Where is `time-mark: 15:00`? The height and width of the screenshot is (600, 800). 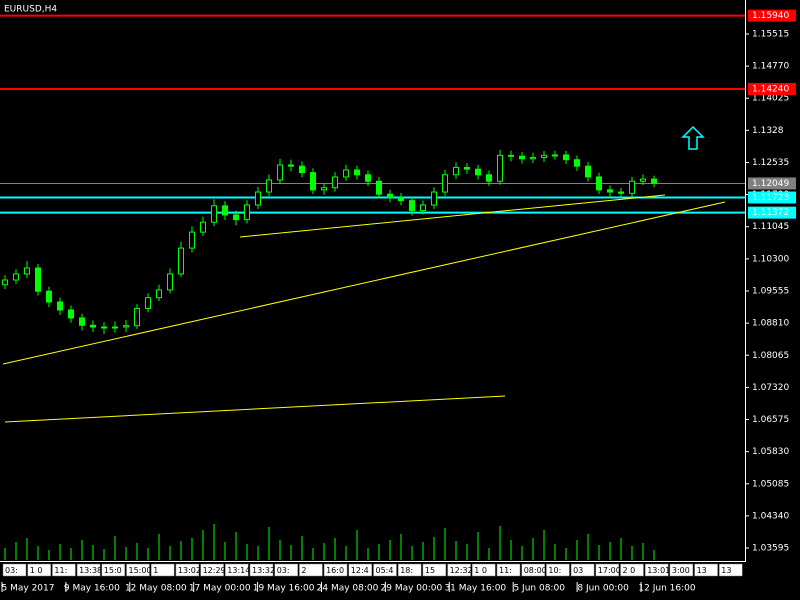 time-mark: 15:00 is located at coordinates (140, 570).